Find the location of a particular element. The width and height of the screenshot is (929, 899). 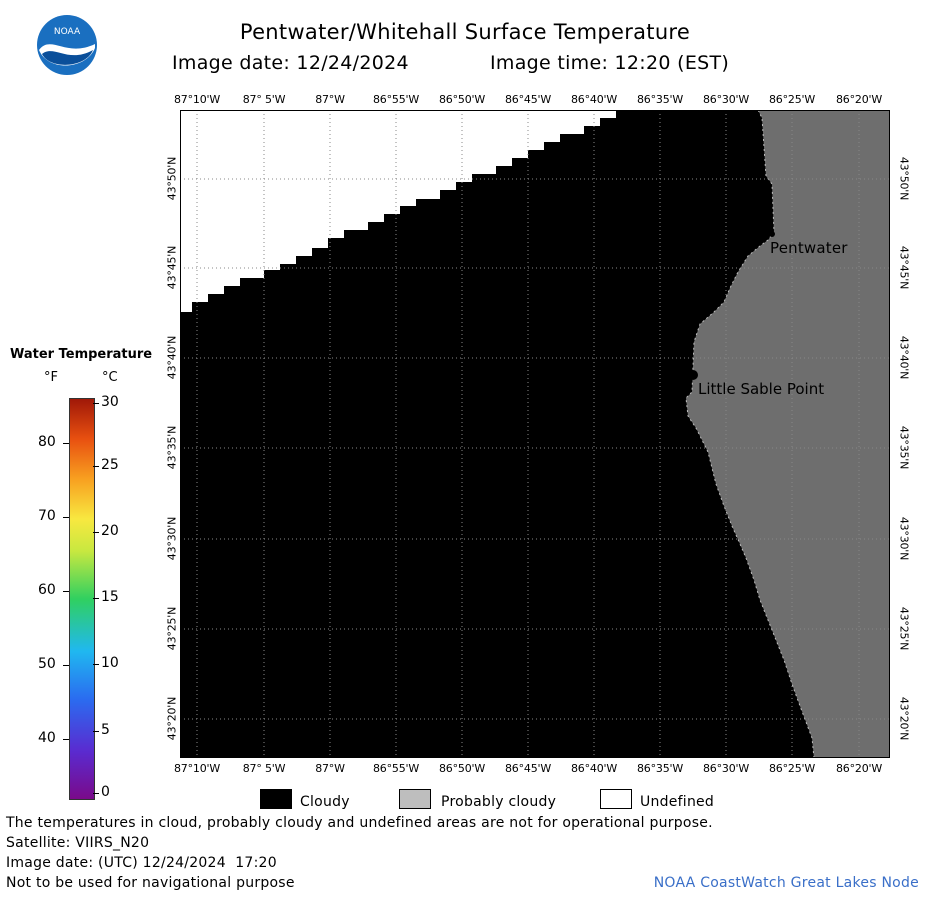

lon-label-top: 87°W is located at coordinates (330, 99).